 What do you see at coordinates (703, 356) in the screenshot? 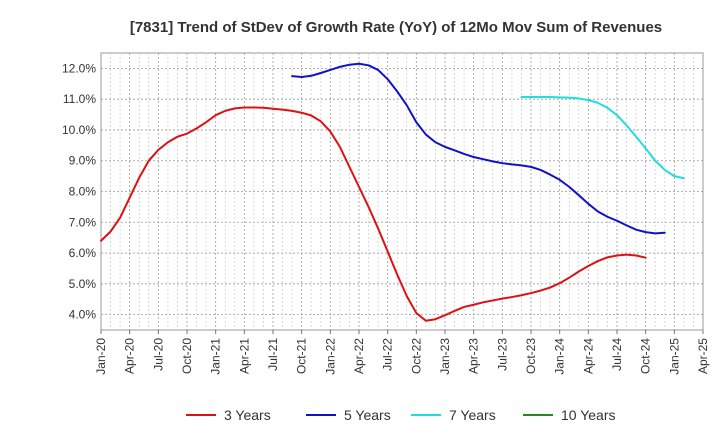
I see `x-tick-label: Apr-25` at bounding box center [703, 356].